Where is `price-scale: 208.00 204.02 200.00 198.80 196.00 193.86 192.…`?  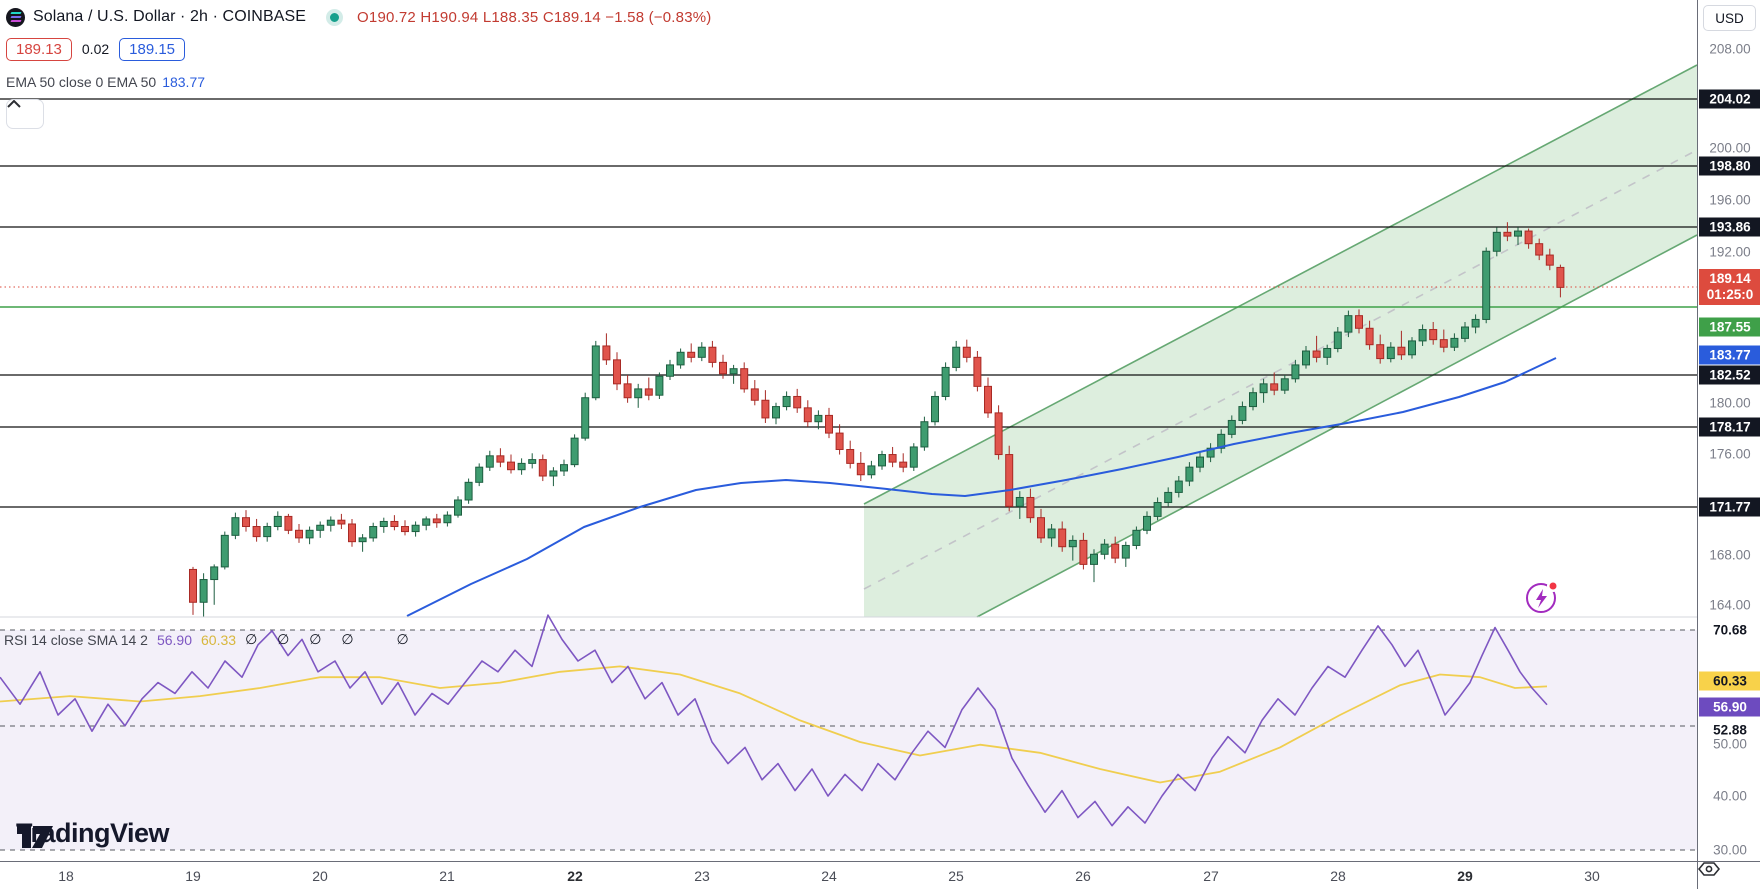 price-scale: 208.00 204.02 200.00 198.80 196.00 193.86 192.… is located at coordinates (1728, 430).